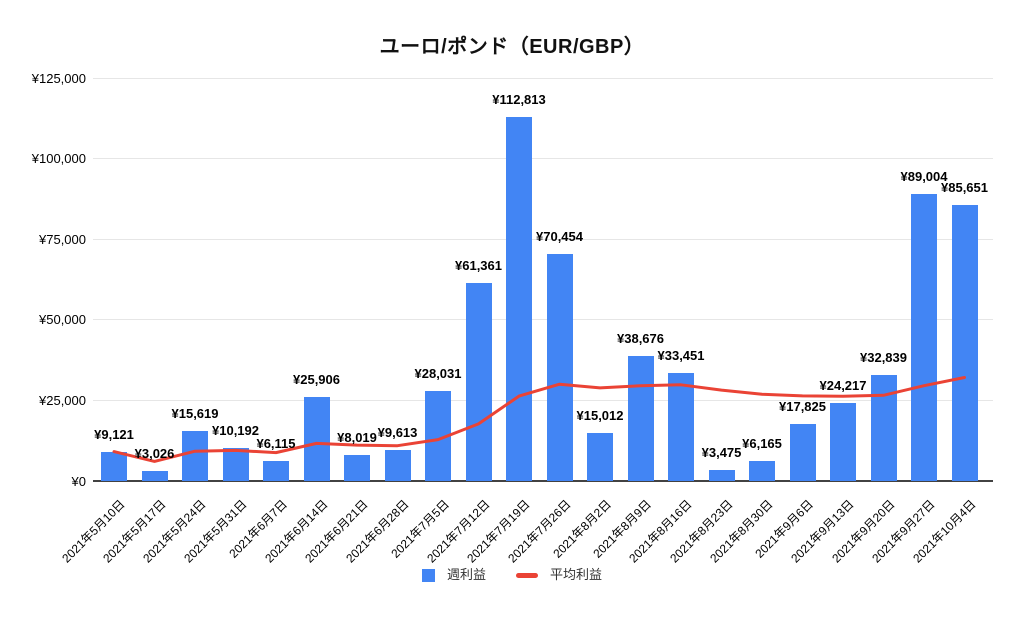 Image resolution: width=1024 pixels, height=620 pixels. Describe the element at coordinates (519, 100) in the screenshot. I see `bar-value-label: ¥112,813` at that location.